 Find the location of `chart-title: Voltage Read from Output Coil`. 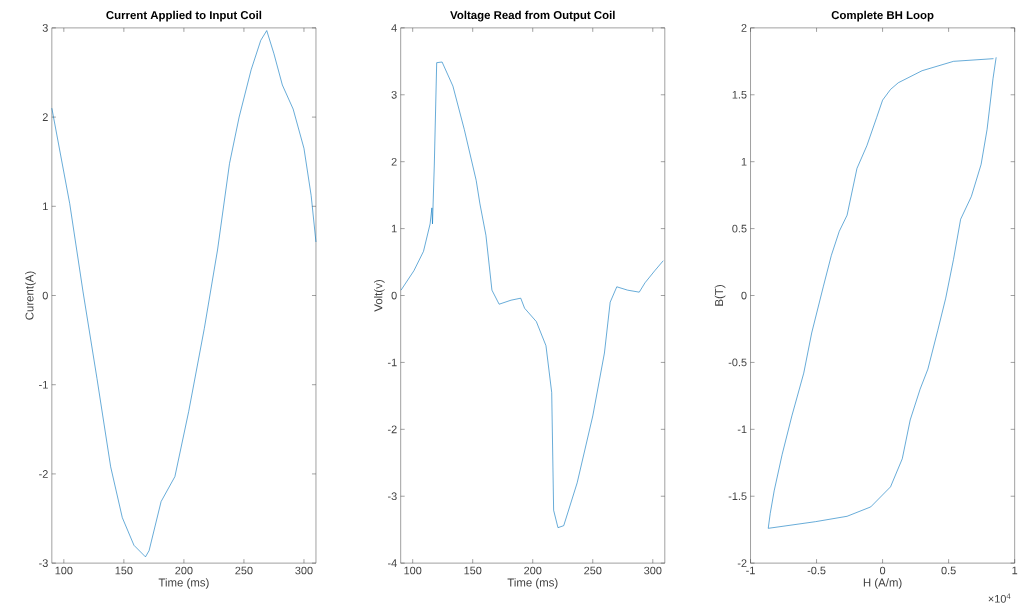

chart-title: Voltage Read from Output Coil is located at coordinates (532, 16).